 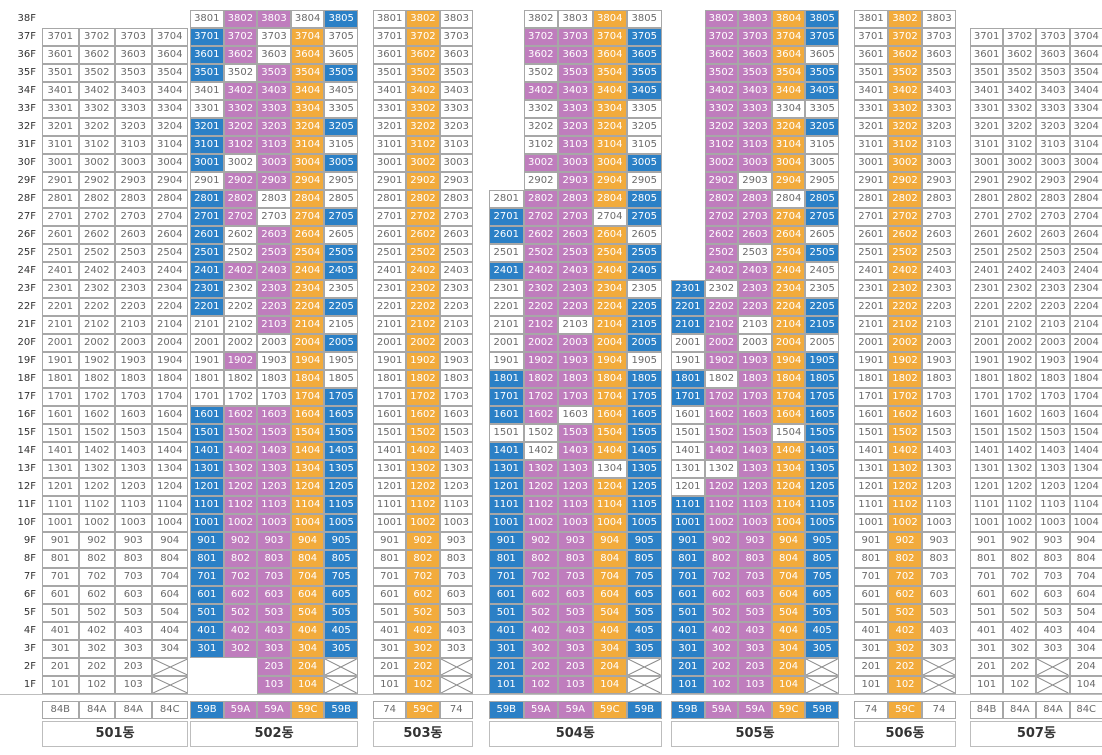 What do you see at coordinates (939, 523) in the screenshot?
I see `unit-cell: 1003` at bounding box center [939, 523].